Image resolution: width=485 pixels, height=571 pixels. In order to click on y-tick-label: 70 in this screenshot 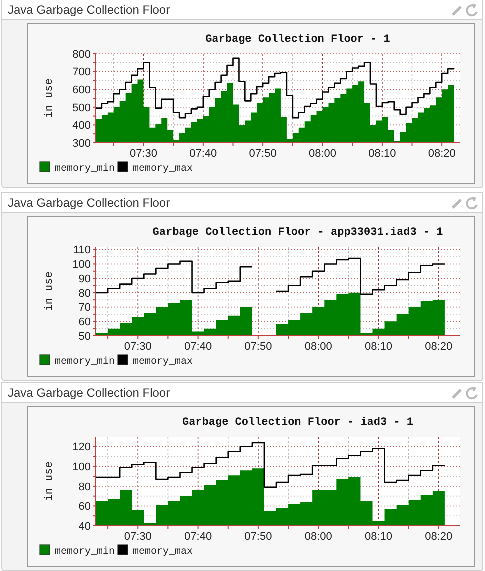, I will do `click(84, 308)`.